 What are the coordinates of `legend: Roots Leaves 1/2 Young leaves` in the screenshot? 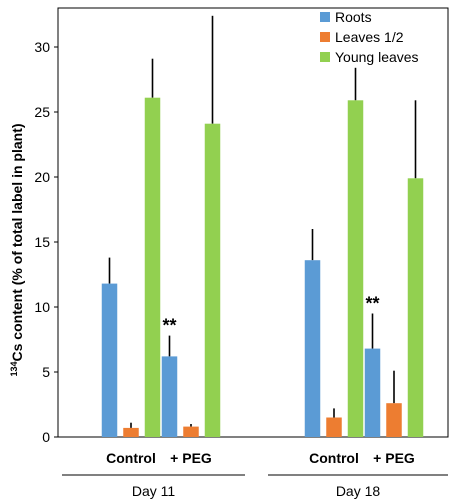 It's located at (369, 37).